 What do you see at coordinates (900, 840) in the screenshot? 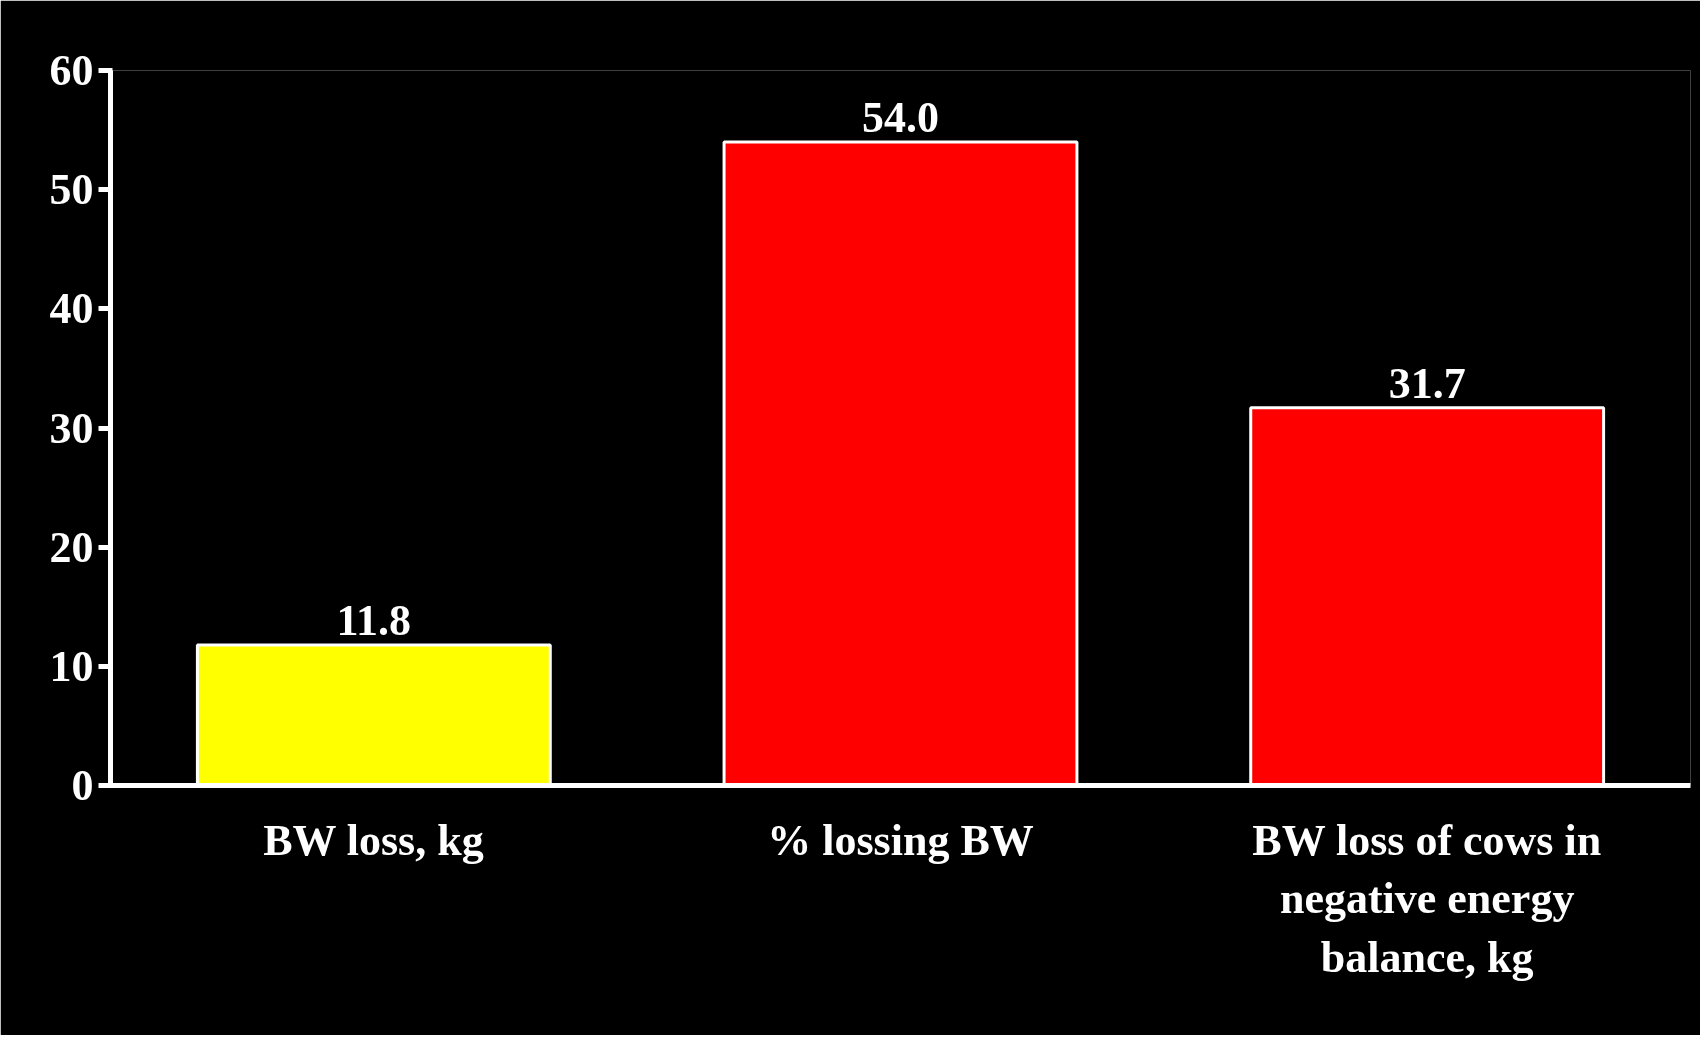
I see `x-tick-label: % lossing BW` at bounding box center [900, 840].